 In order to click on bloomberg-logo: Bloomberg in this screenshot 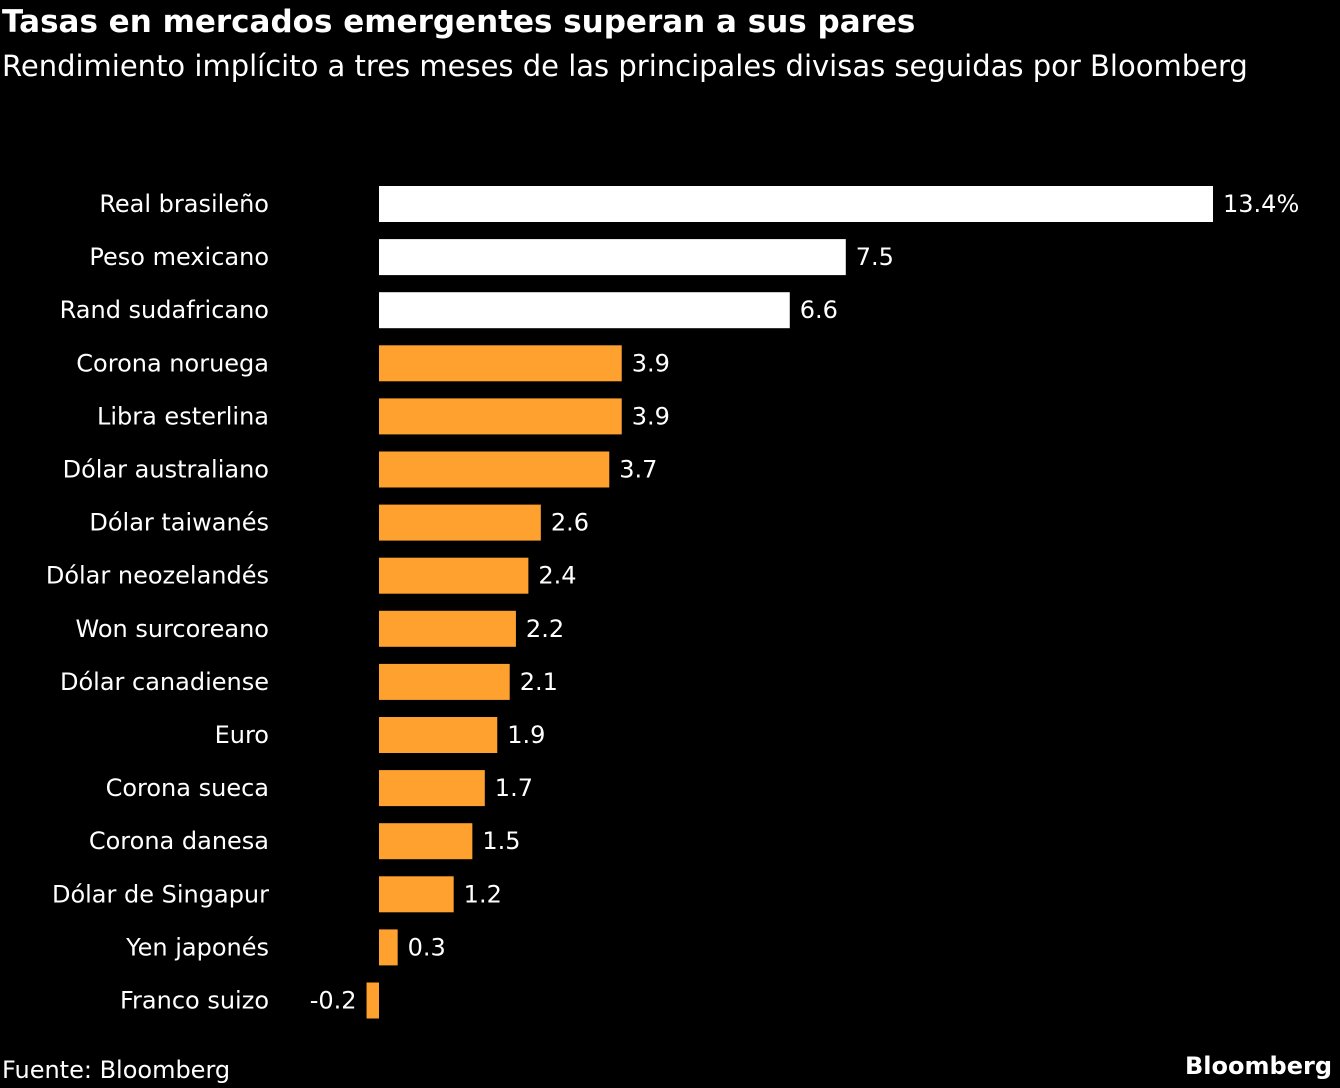, I will do `click(1258, 1066)`.